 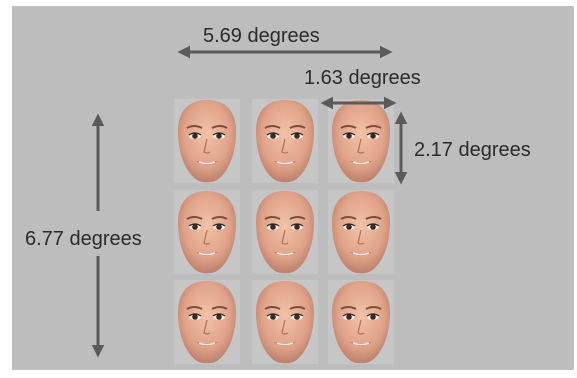 What do you see at coordinates (83, 239) in the screenshot?
I see `overall-height-label: 6.77 degrees` at bounding box center [83, 239].